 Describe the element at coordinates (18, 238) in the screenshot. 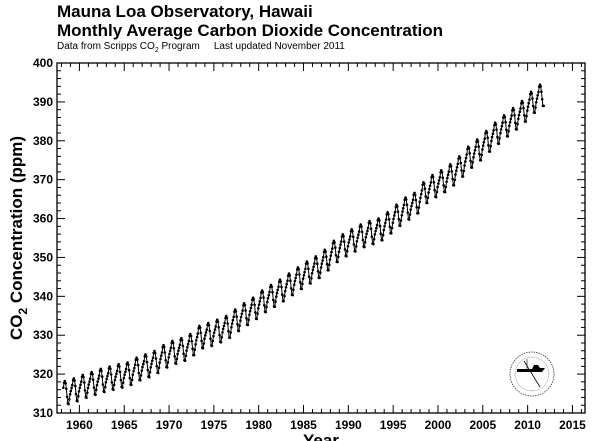

I see `y-axis-label: CO2 Concentration (ppm)` at that location.